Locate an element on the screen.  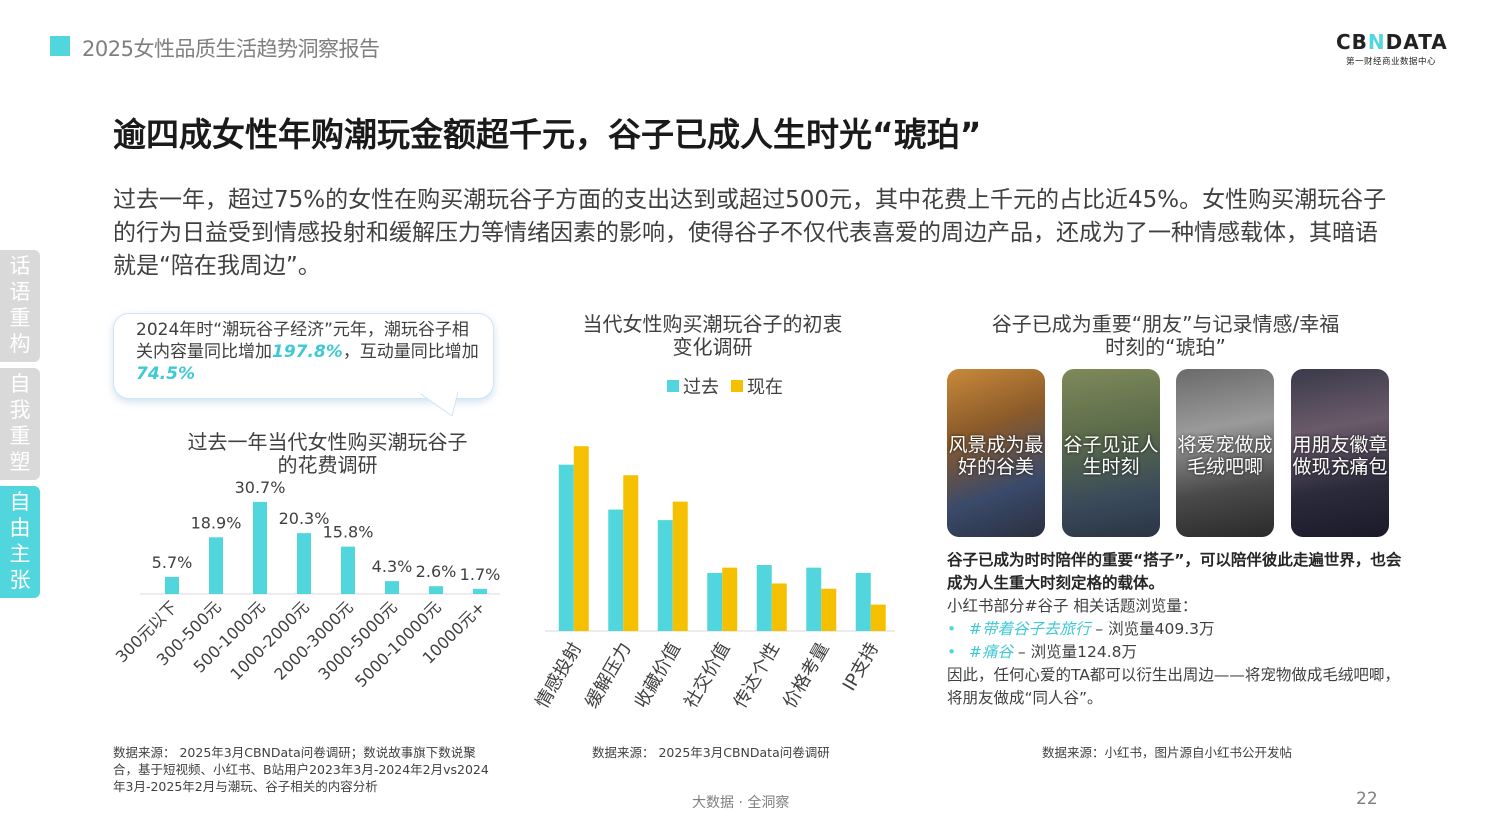
slide-headline: 逾四成女性年购潮玩金额超千元，谷子已成人生时光“琥珀” is located at coordinates (547, 134).